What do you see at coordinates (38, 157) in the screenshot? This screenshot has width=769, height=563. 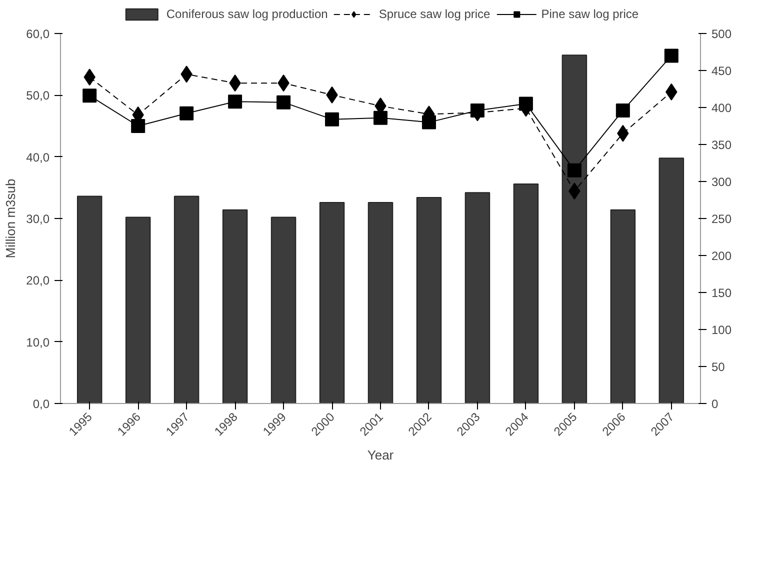 I see `y-tick-label: 40,0` at bounding box center [38, 157].